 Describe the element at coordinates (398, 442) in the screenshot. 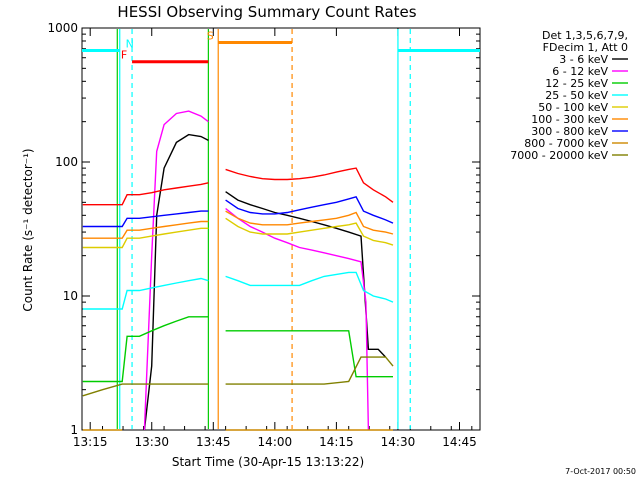

I see `x-tick-label: 14:30` at that location.